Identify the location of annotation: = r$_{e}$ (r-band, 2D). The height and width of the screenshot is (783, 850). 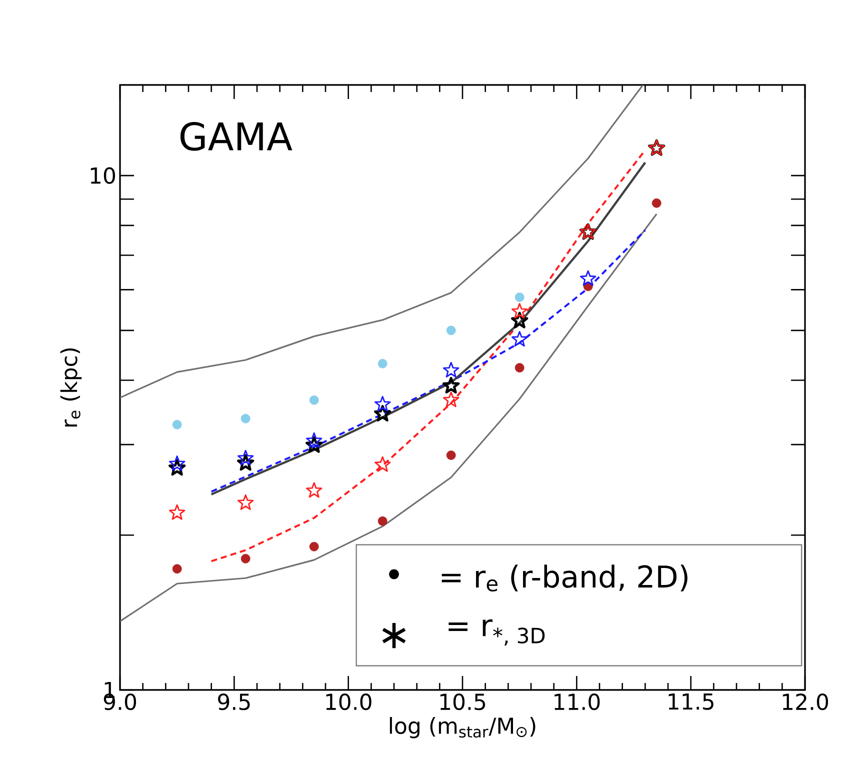
(565, 578).